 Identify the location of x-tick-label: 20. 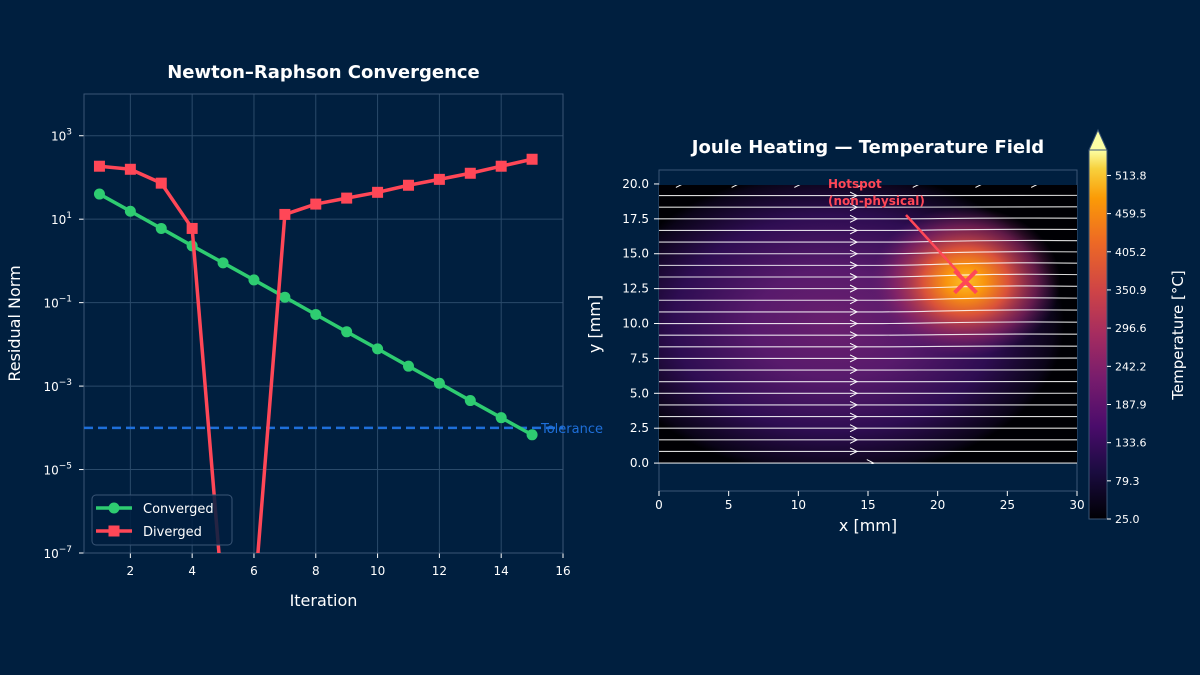
(937, 505).